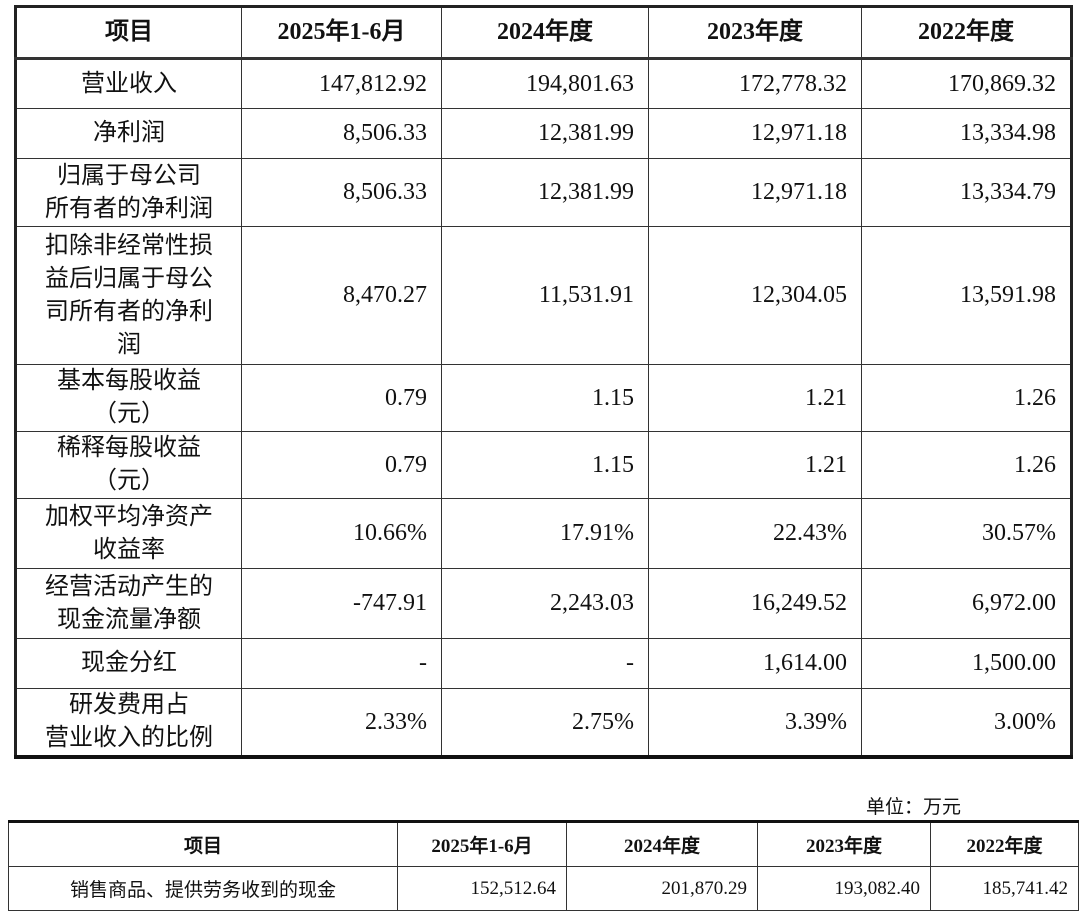  I want to click on cell-value: 17.91%, so click(545, 533).